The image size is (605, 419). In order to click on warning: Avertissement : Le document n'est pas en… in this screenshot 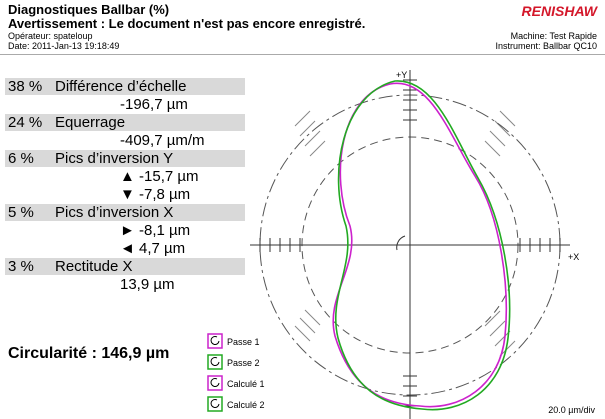, I will do `click(187, 23)`.